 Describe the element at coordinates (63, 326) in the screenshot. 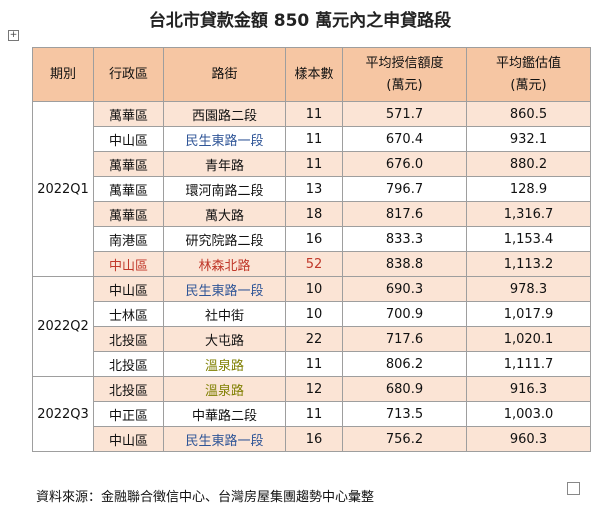

I see `period-cell: 2022Q2` at that location.